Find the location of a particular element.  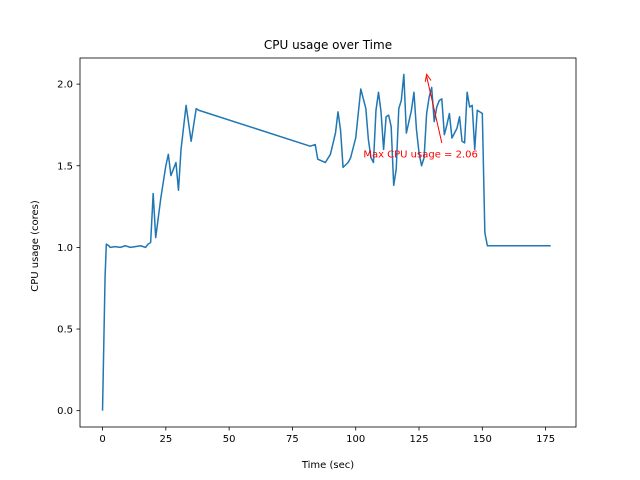

y-tick-label-1: 0.5 is located at coordinates (65, 330).